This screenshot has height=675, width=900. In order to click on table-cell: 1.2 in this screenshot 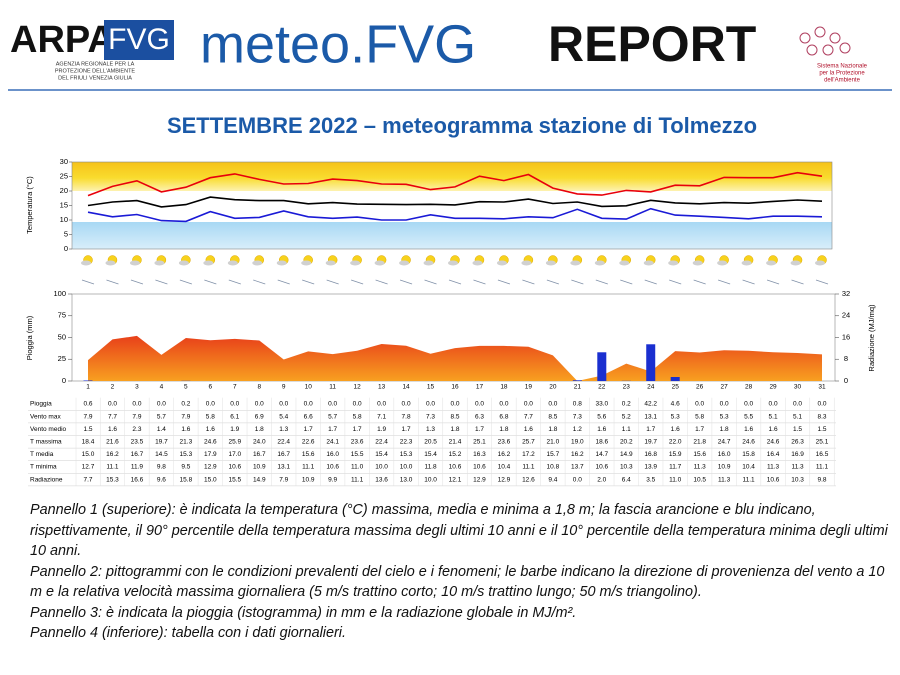, I will do `click(577, 429)`.